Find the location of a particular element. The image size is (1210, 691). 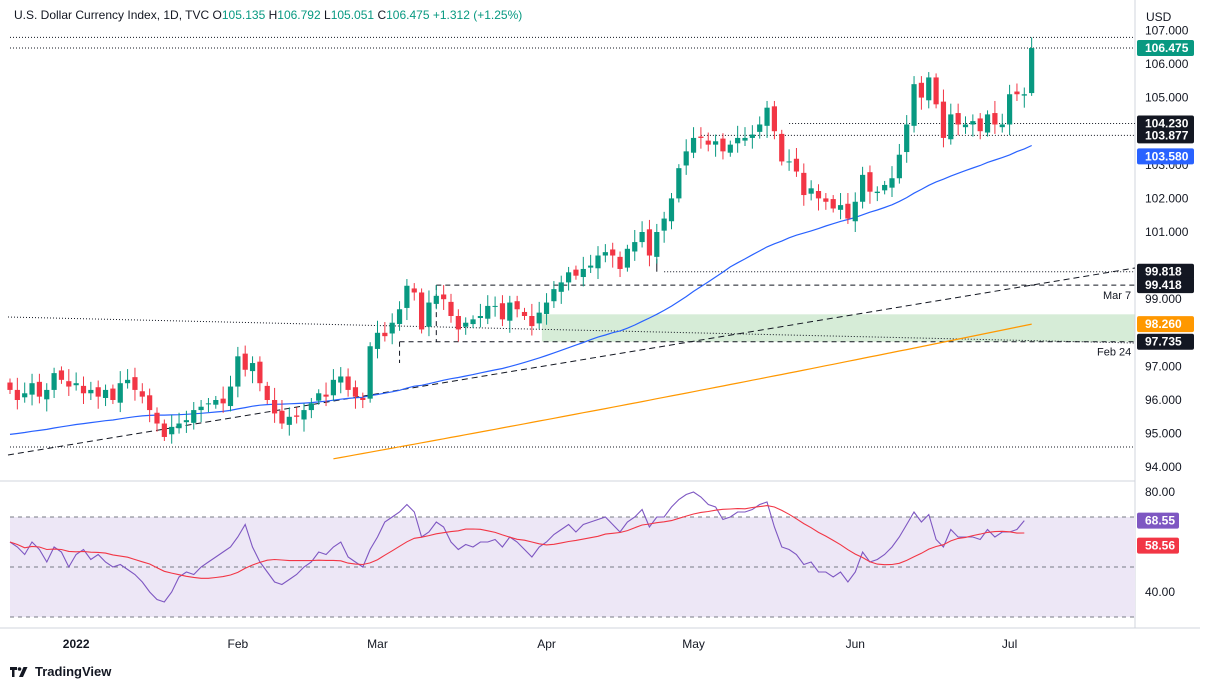

sma50-badge: 103.580 is located at coordinates (1167, 156).